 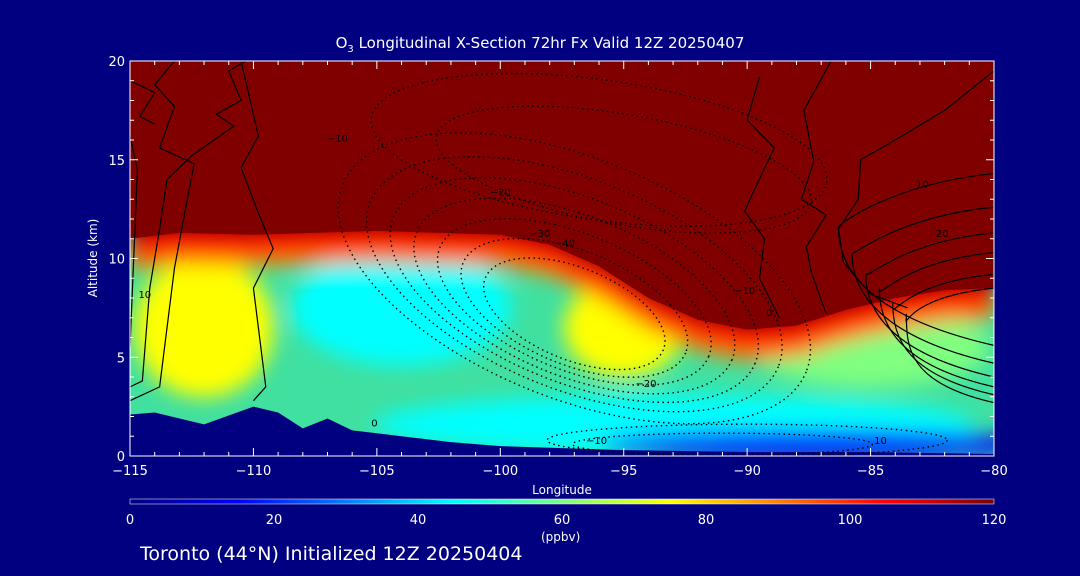 I want to click on contour-label: −30, so click(x=539, y=234).